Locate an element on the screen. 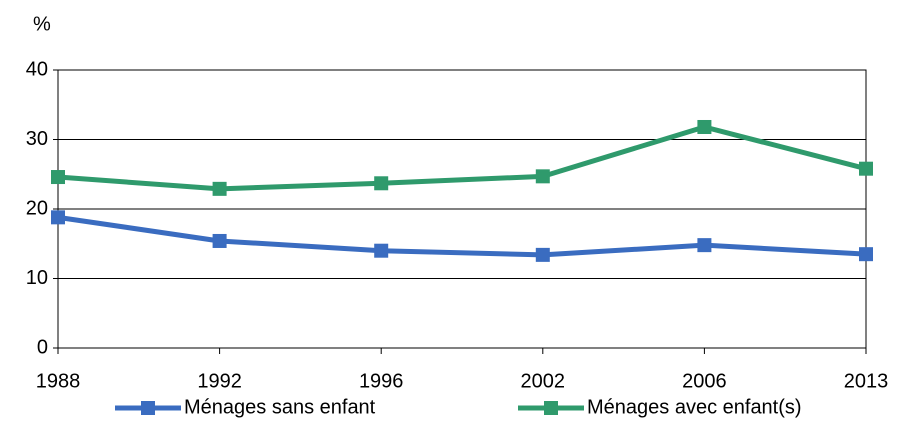 The image size is (897, 421). y-tick-label: 30 is located at coordinates (37, 139).